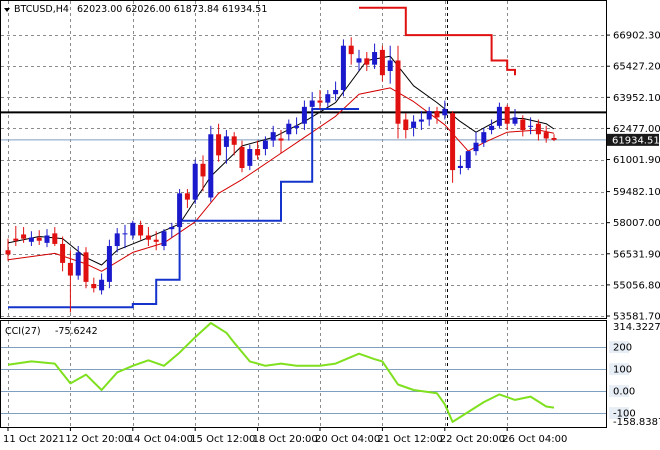  What do you see at coordinates (472, 439) in the screenshot?
I see `x-tick-label: 22 Oct 20:00` at bounding box center [472, 439].